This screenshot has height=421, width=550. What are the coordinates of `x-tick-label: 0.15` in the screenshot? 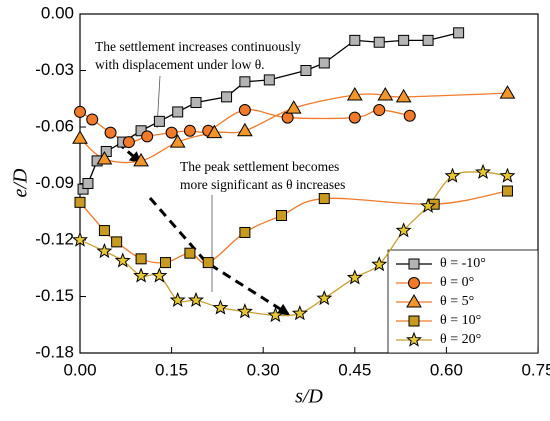 It's located at (171, 369).